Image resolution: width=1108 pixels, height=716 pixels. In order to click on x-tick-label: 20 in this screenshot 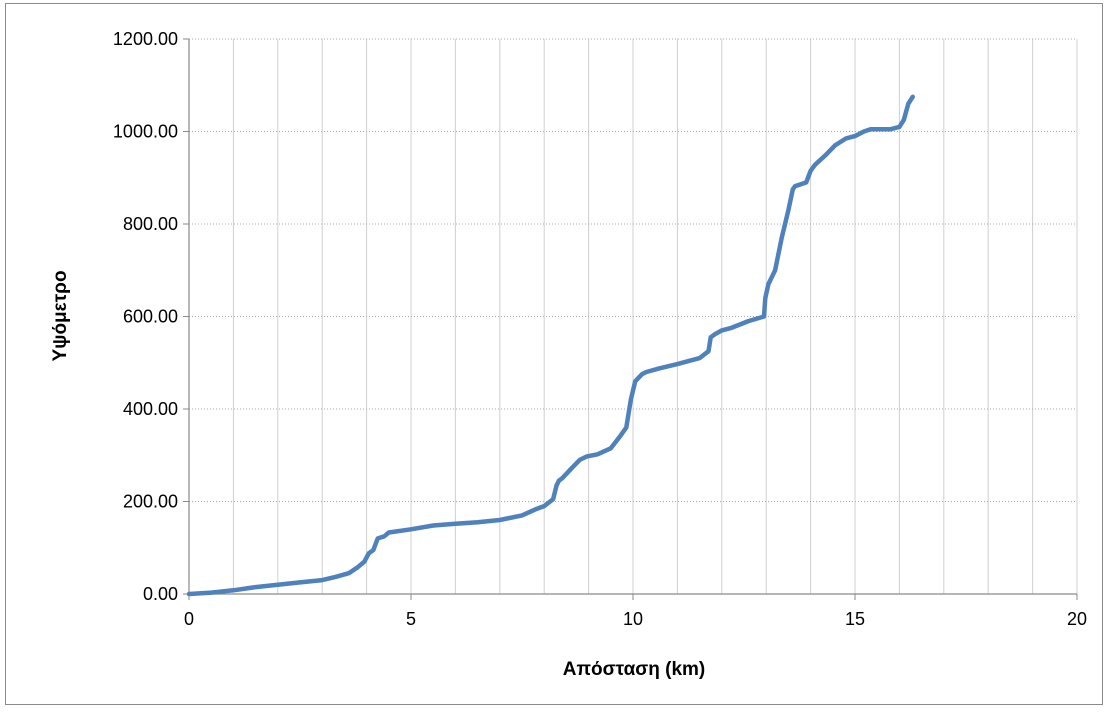, I will do `click(1077, 619)`.